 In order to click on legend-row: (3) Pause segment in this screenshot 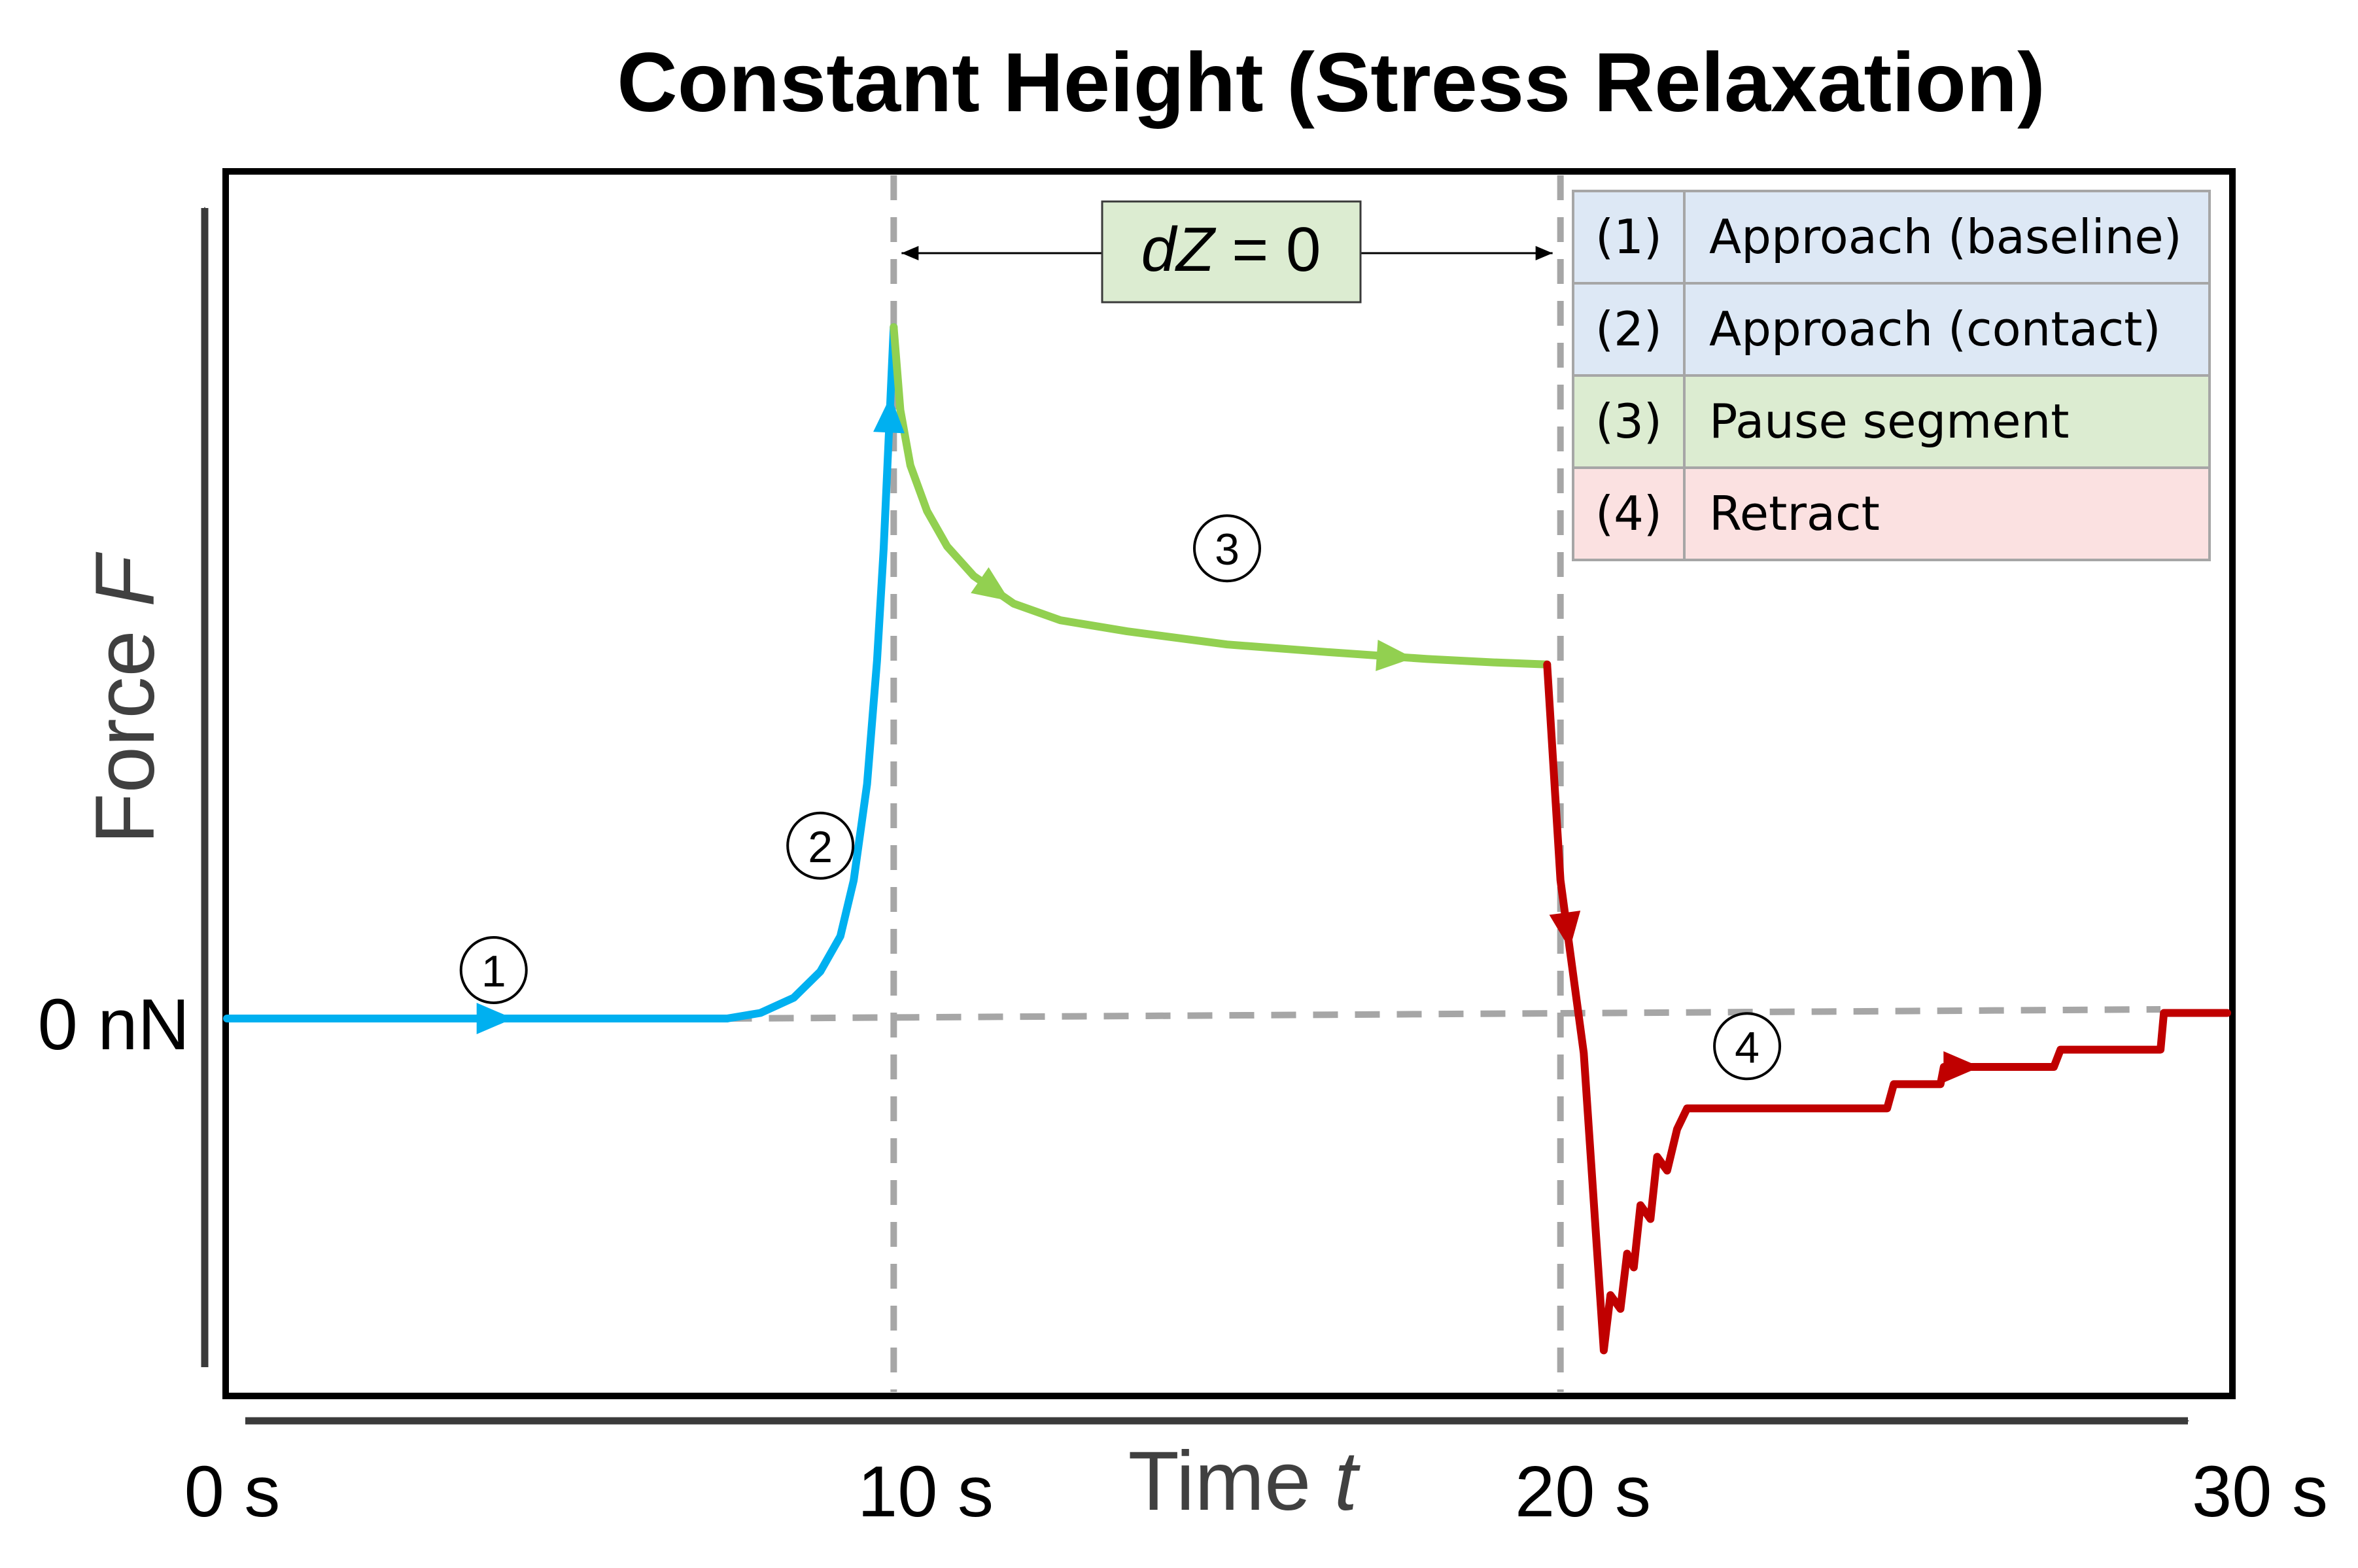, I will do `click(1891, 421)`.